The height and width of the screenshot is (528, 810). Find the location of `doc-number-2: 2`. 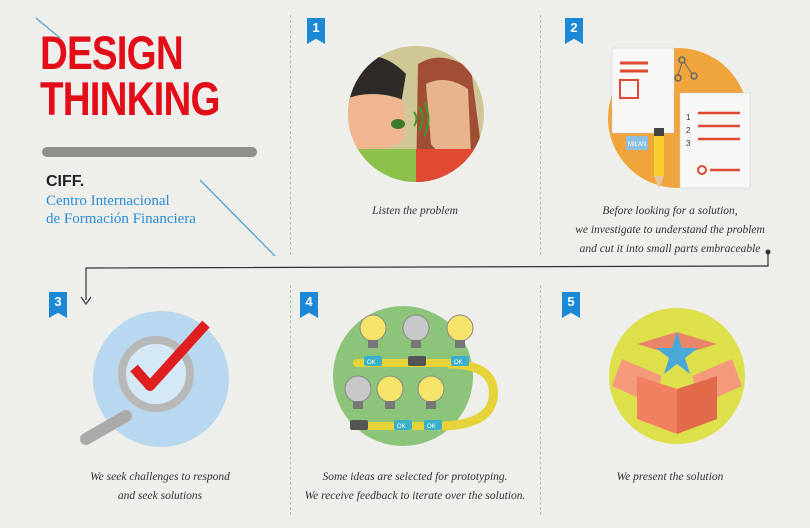

doc-number-2: 2 is located at coordinates (688, 130).